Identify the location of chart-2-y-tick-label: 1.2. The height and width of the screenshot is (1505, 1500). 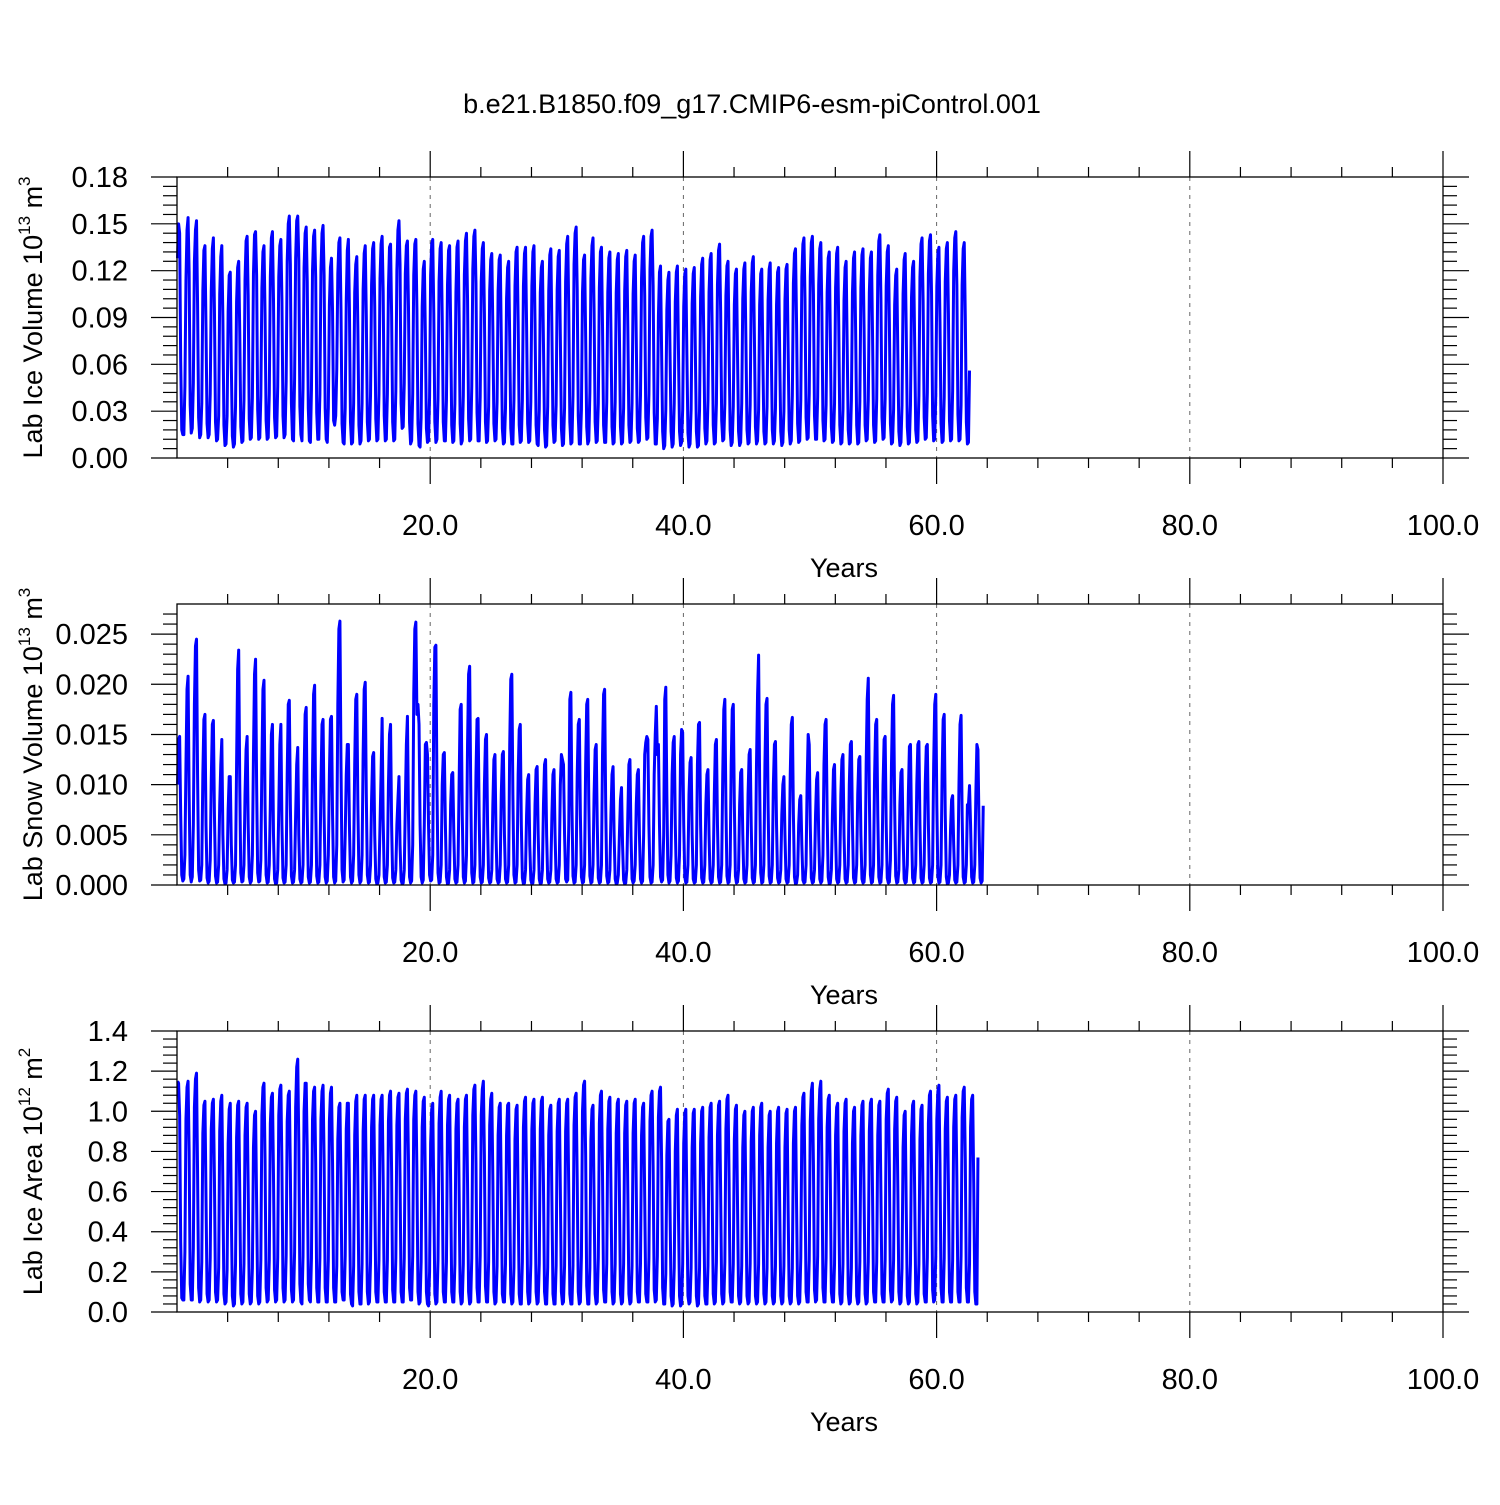
(108, 1072).